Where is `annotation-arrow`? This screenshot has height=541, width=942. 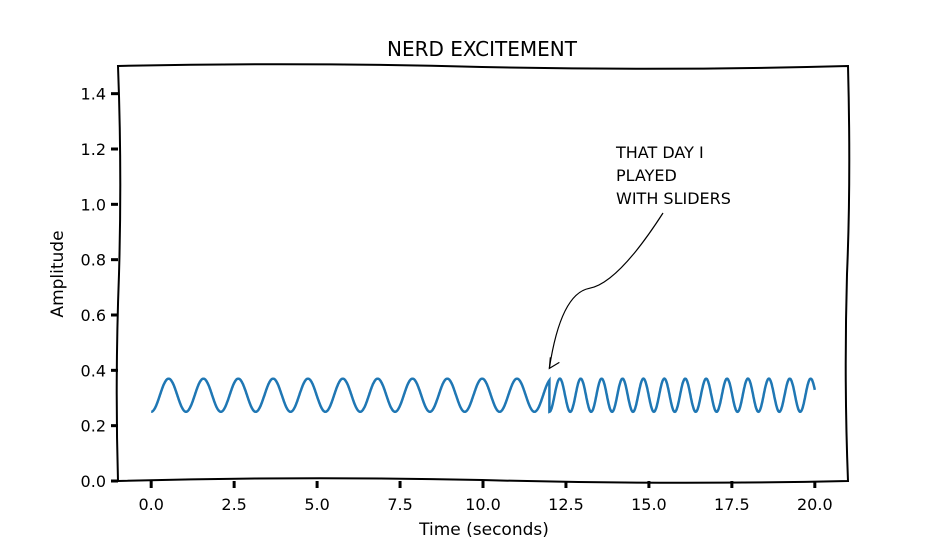 annotation-arrow is located at coordinates (606, 290).